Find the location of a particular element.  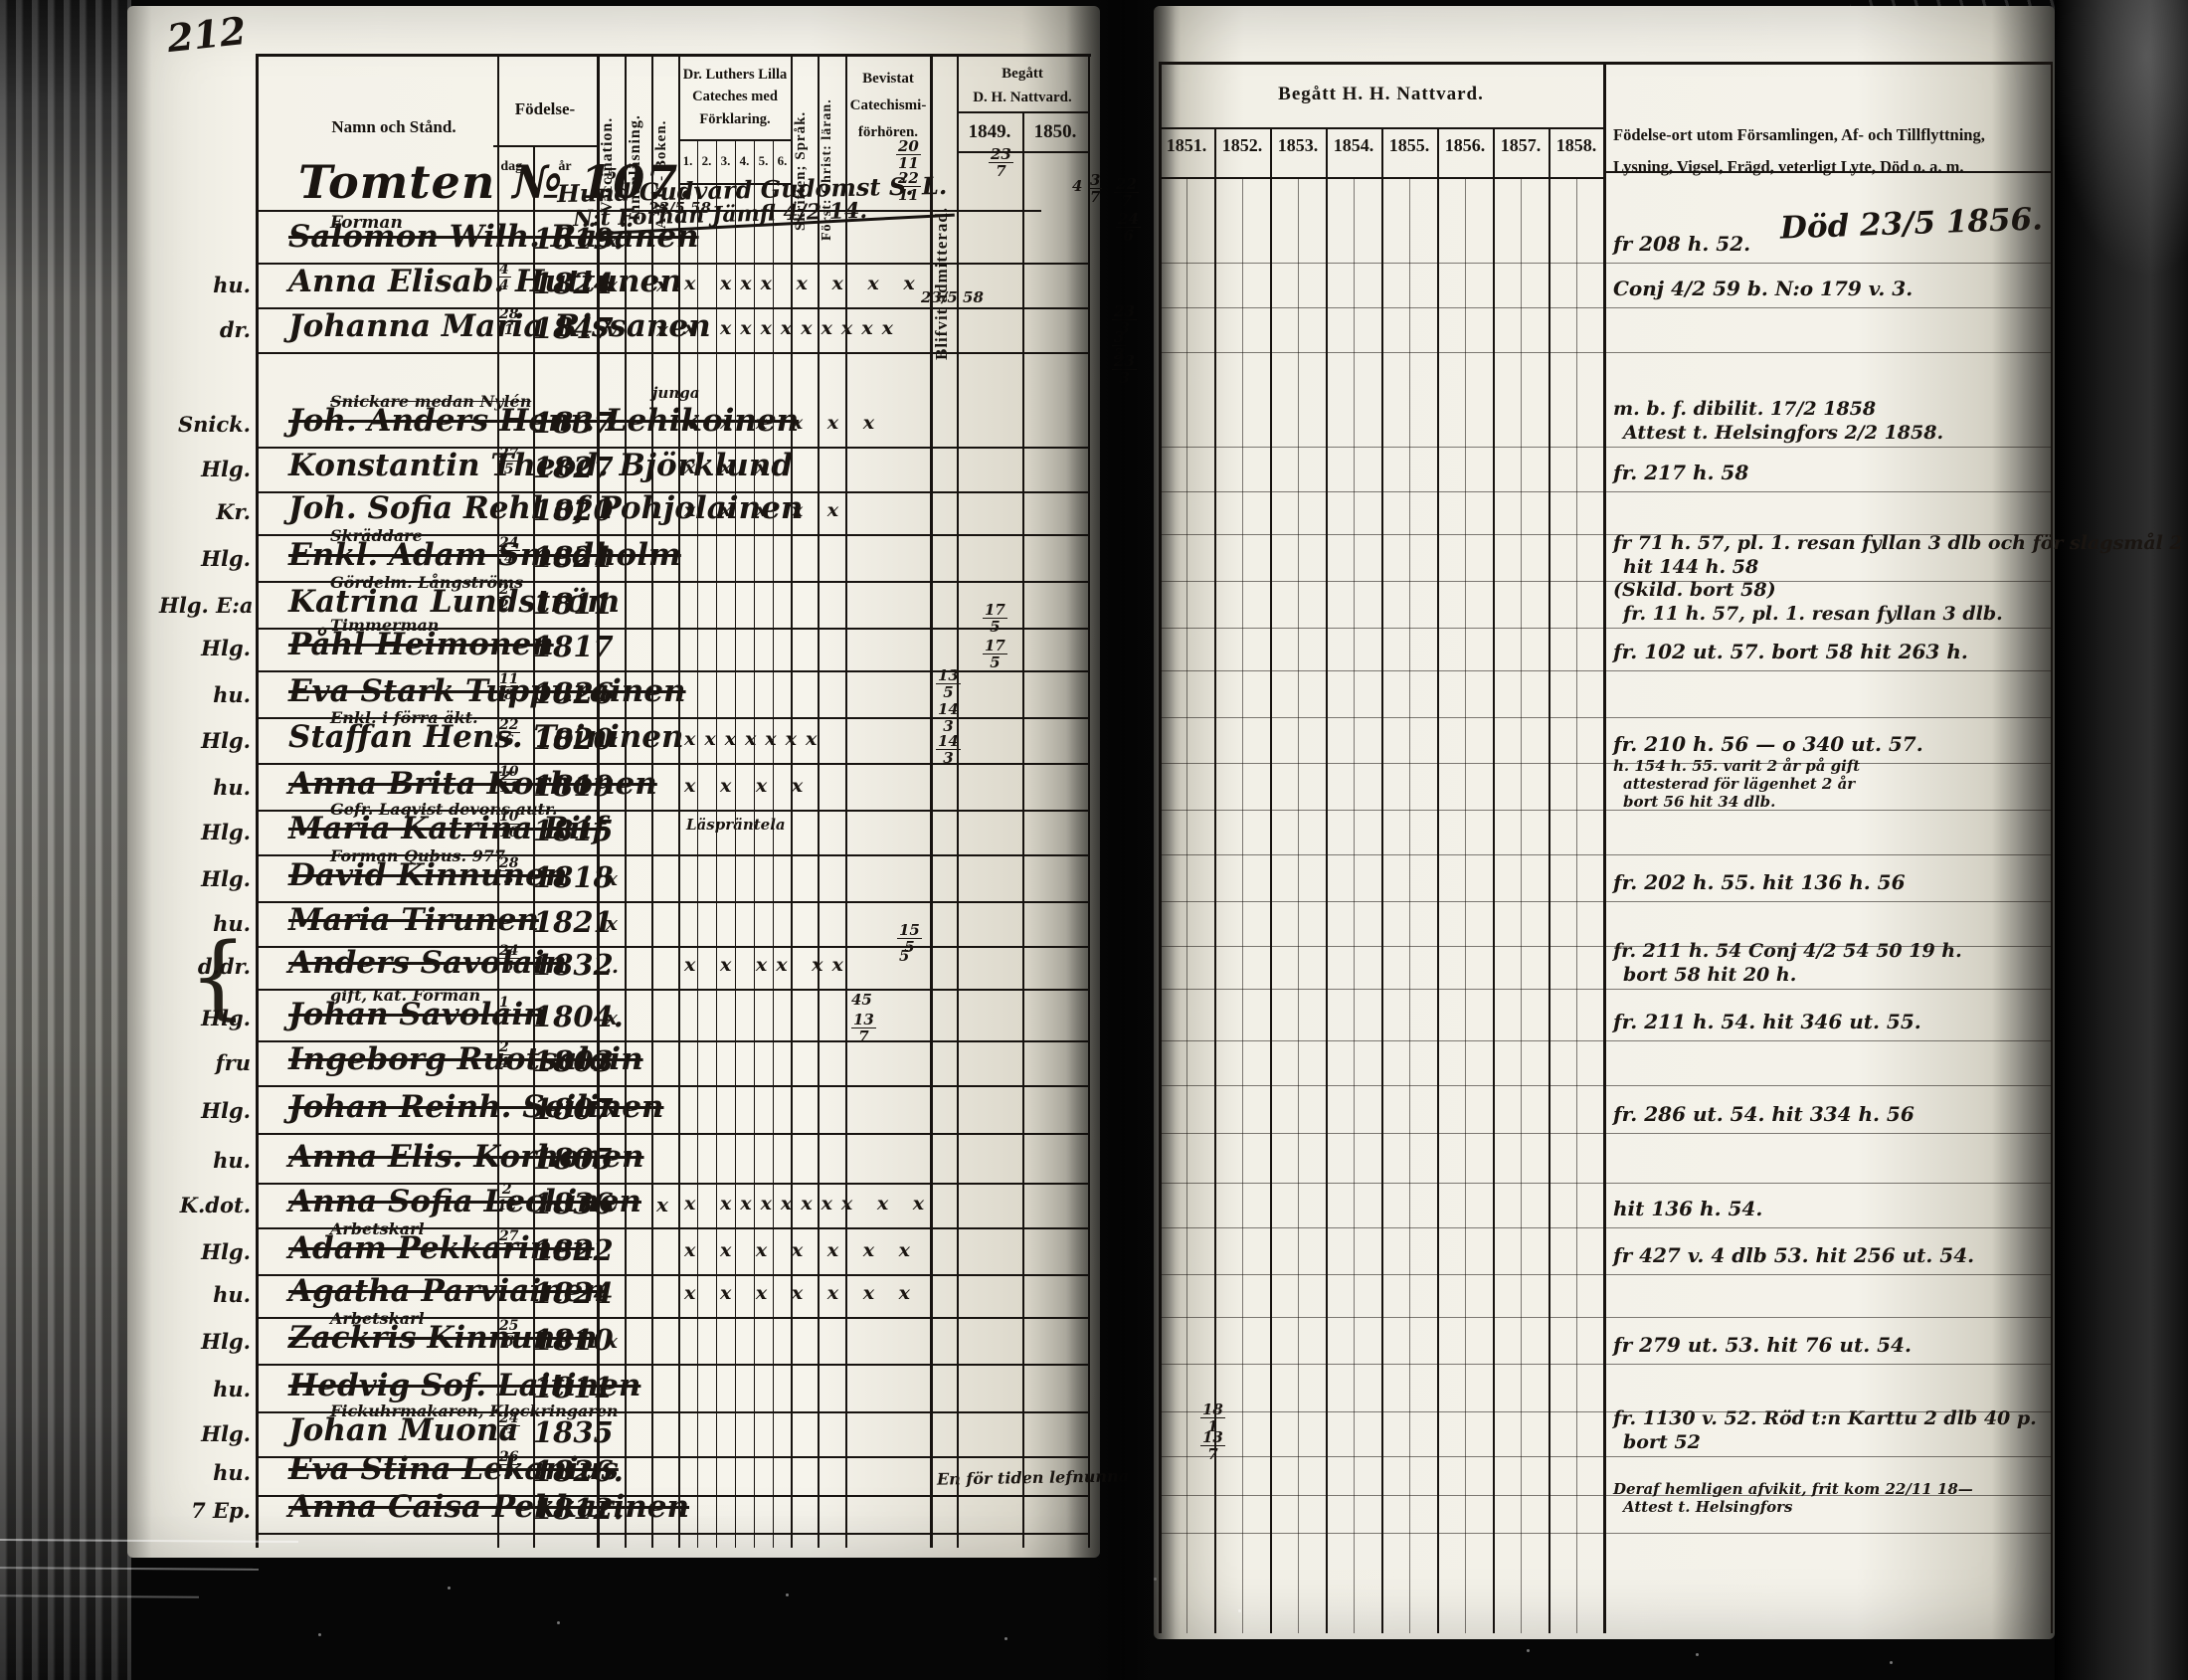

row-name: Konstantin Theod. Björklund is located at coordinates (541, 465).